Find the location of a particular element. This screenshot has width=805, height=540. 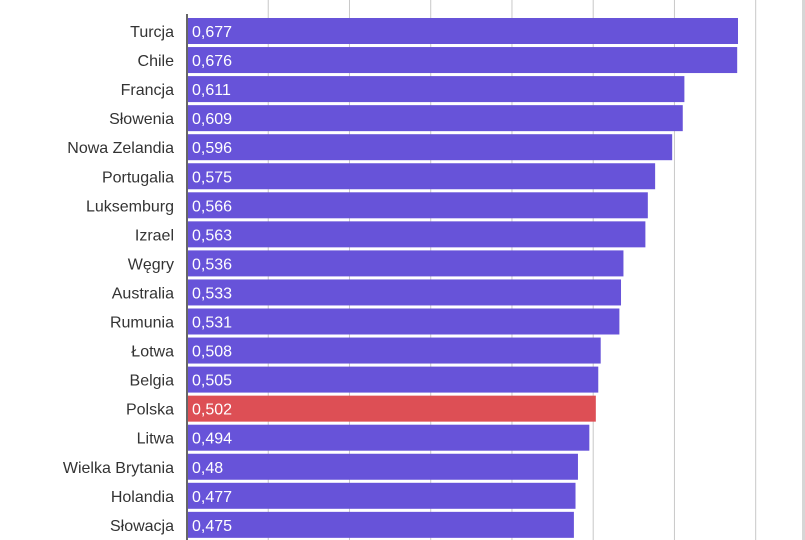

scrollbar-edge is located at coordinates (803, 270).